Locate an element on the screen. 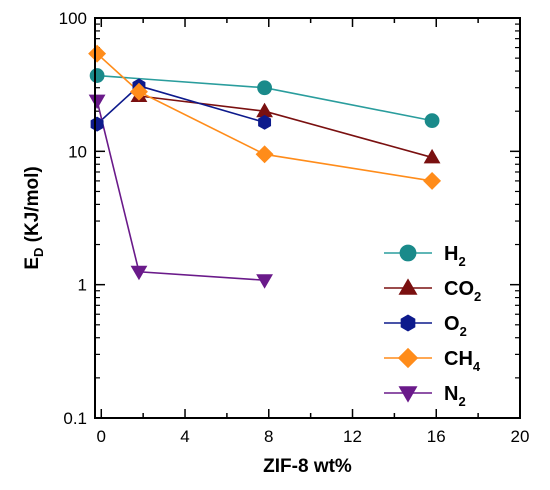 The width and height of the screenshot is (550, 490). legend-label: CO2 is located at coordinates (462, 291).